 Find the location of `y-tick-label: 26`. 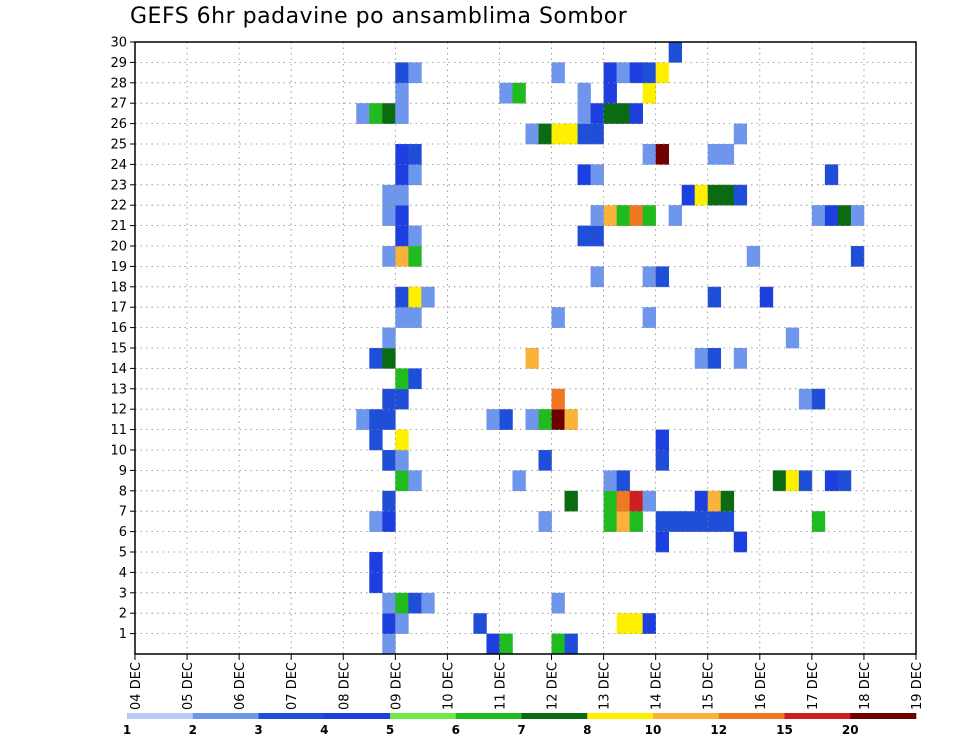

y-tick-label: 26 is located at coordinates (118, 124).